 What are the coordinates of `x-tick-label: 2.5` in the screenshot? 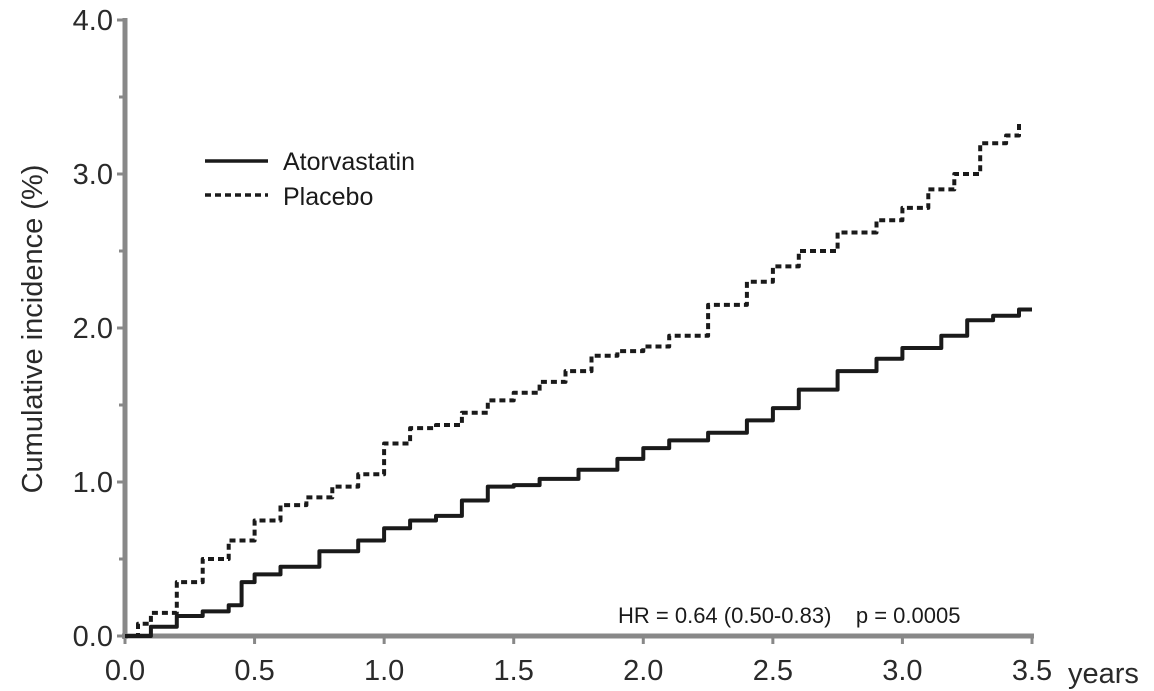 It's located at (773, 671).